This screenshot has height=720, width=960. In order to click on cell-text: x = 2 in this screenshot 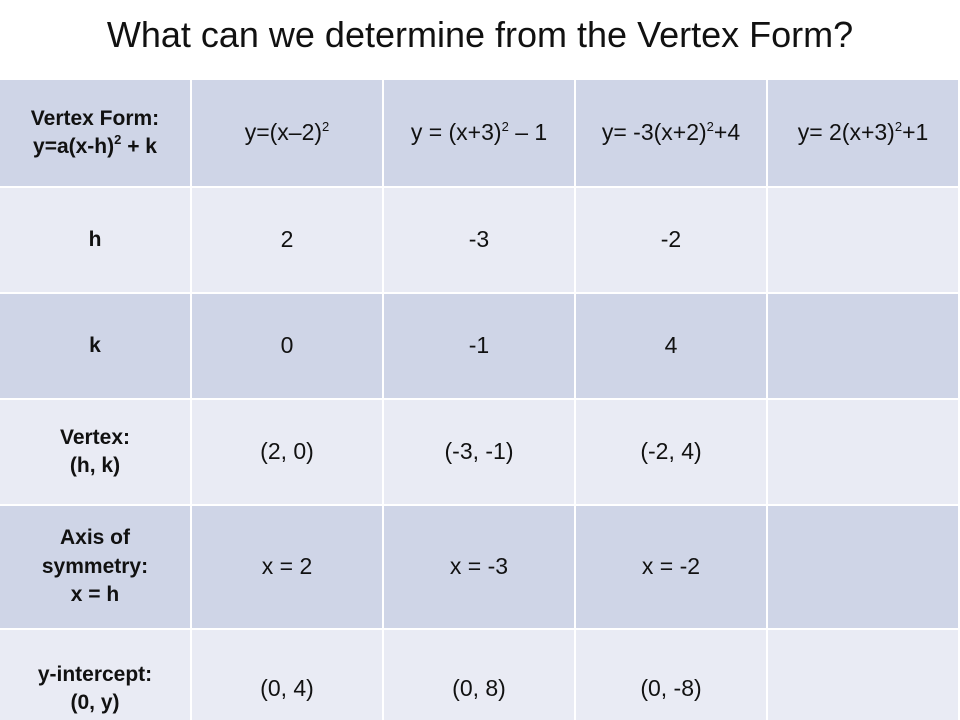, I will do `click(287, 566)`.